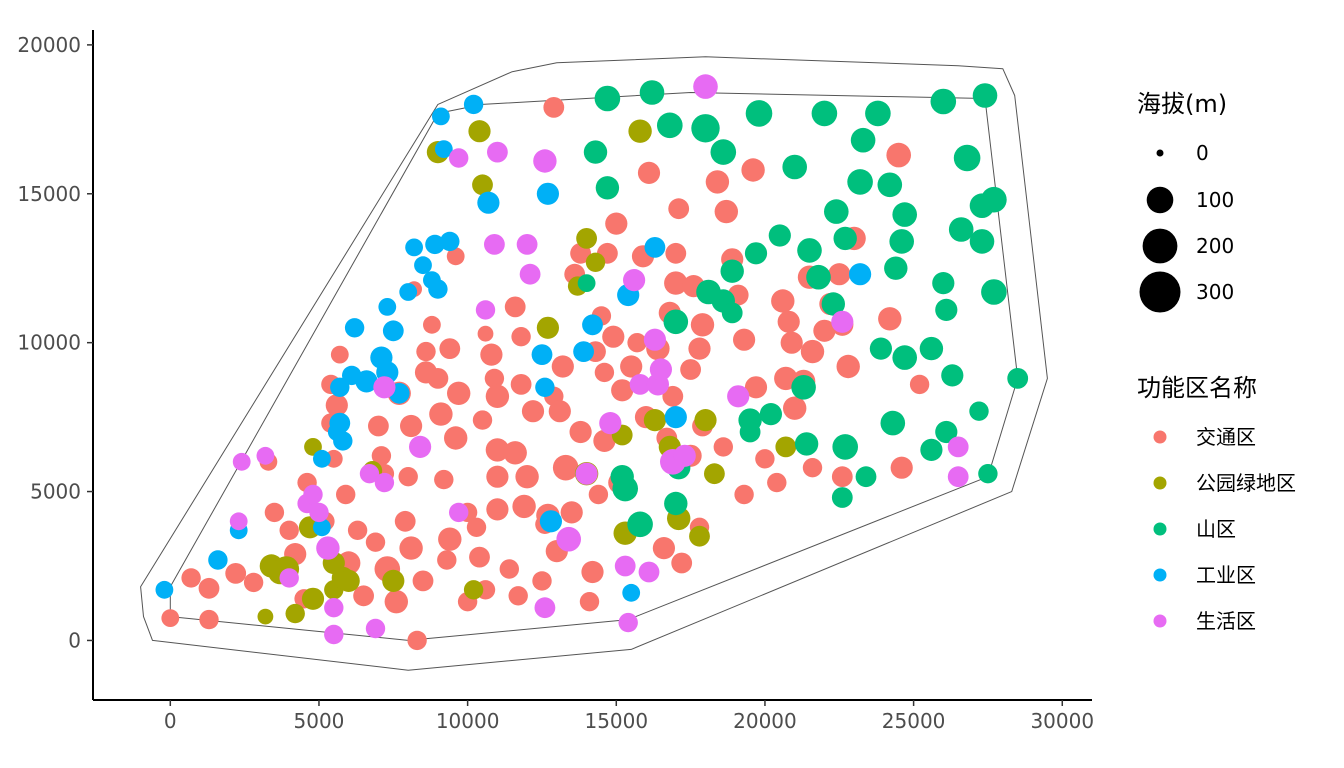 This screenshot has height=768, width=1344. What do you see at coordinates (49, 194) in the screenshot?
I see `y-tick-label-3: 15000` at bounding box center [49, 194].